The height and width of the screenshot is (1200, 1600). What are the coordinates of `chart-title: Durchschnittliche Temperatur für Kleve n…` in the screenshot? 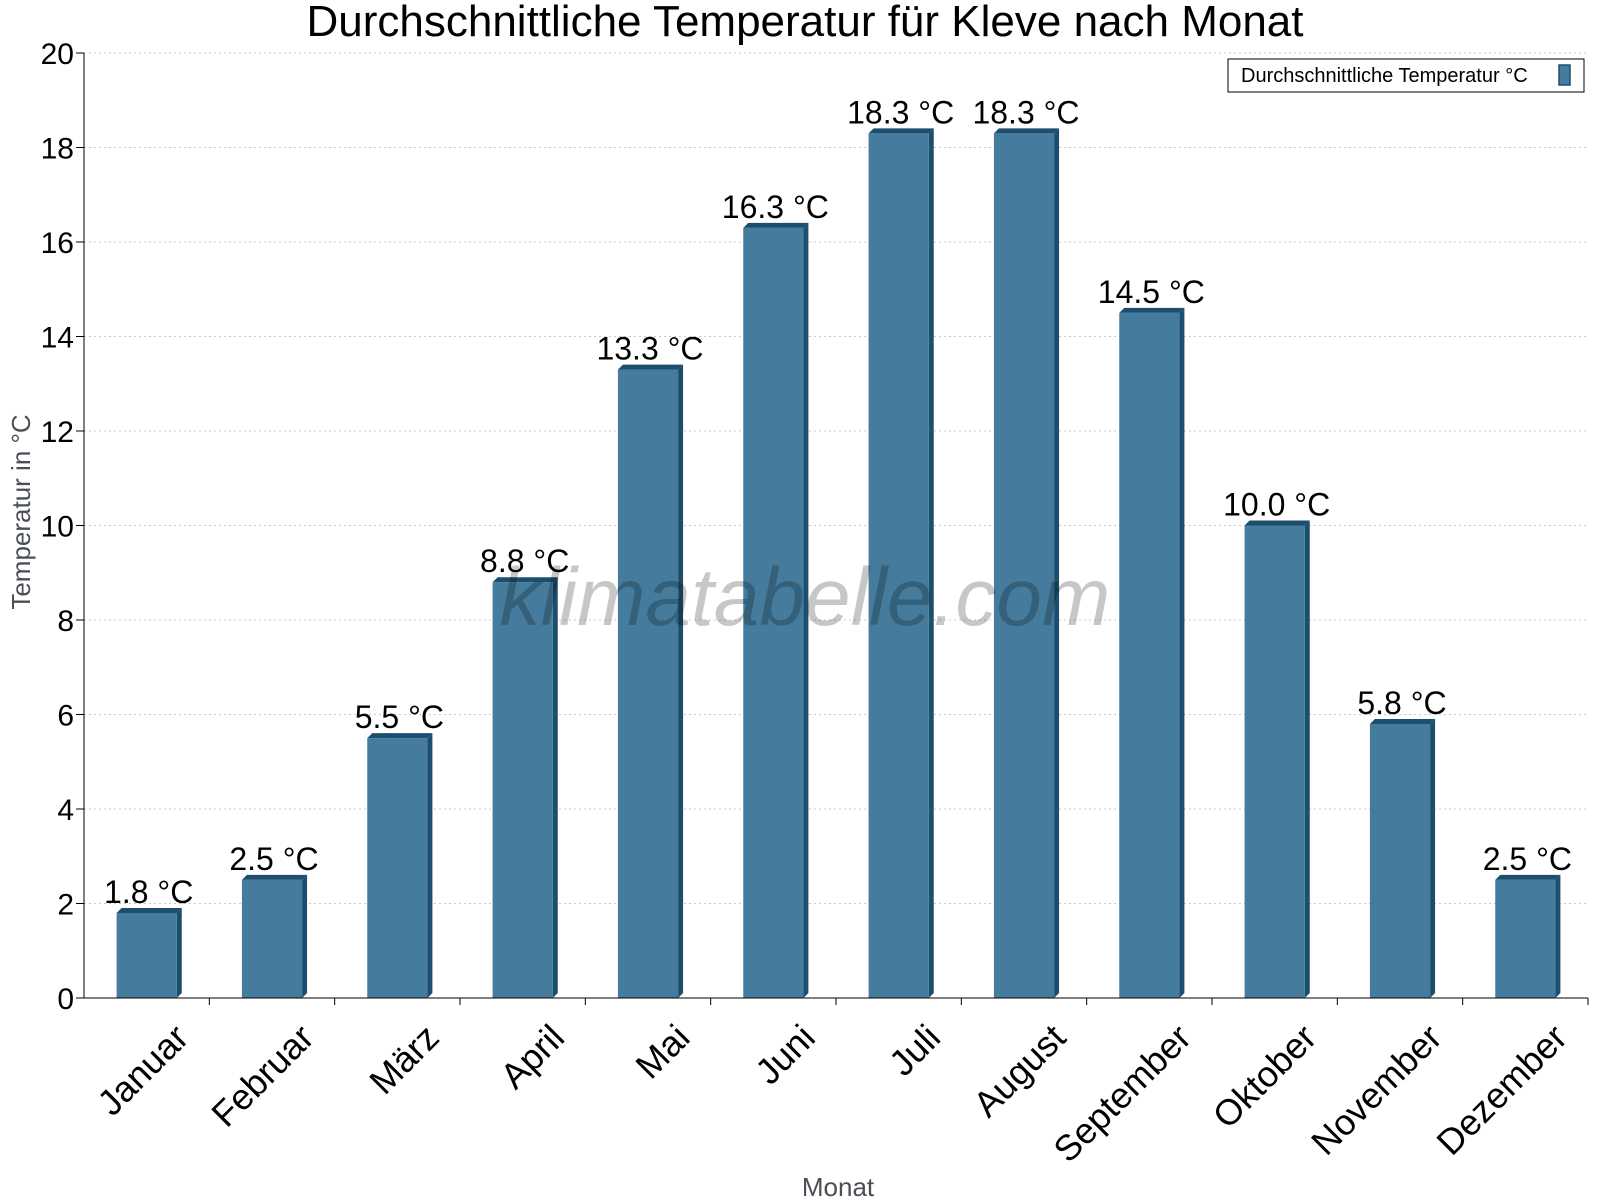 It's located at (804, 23).